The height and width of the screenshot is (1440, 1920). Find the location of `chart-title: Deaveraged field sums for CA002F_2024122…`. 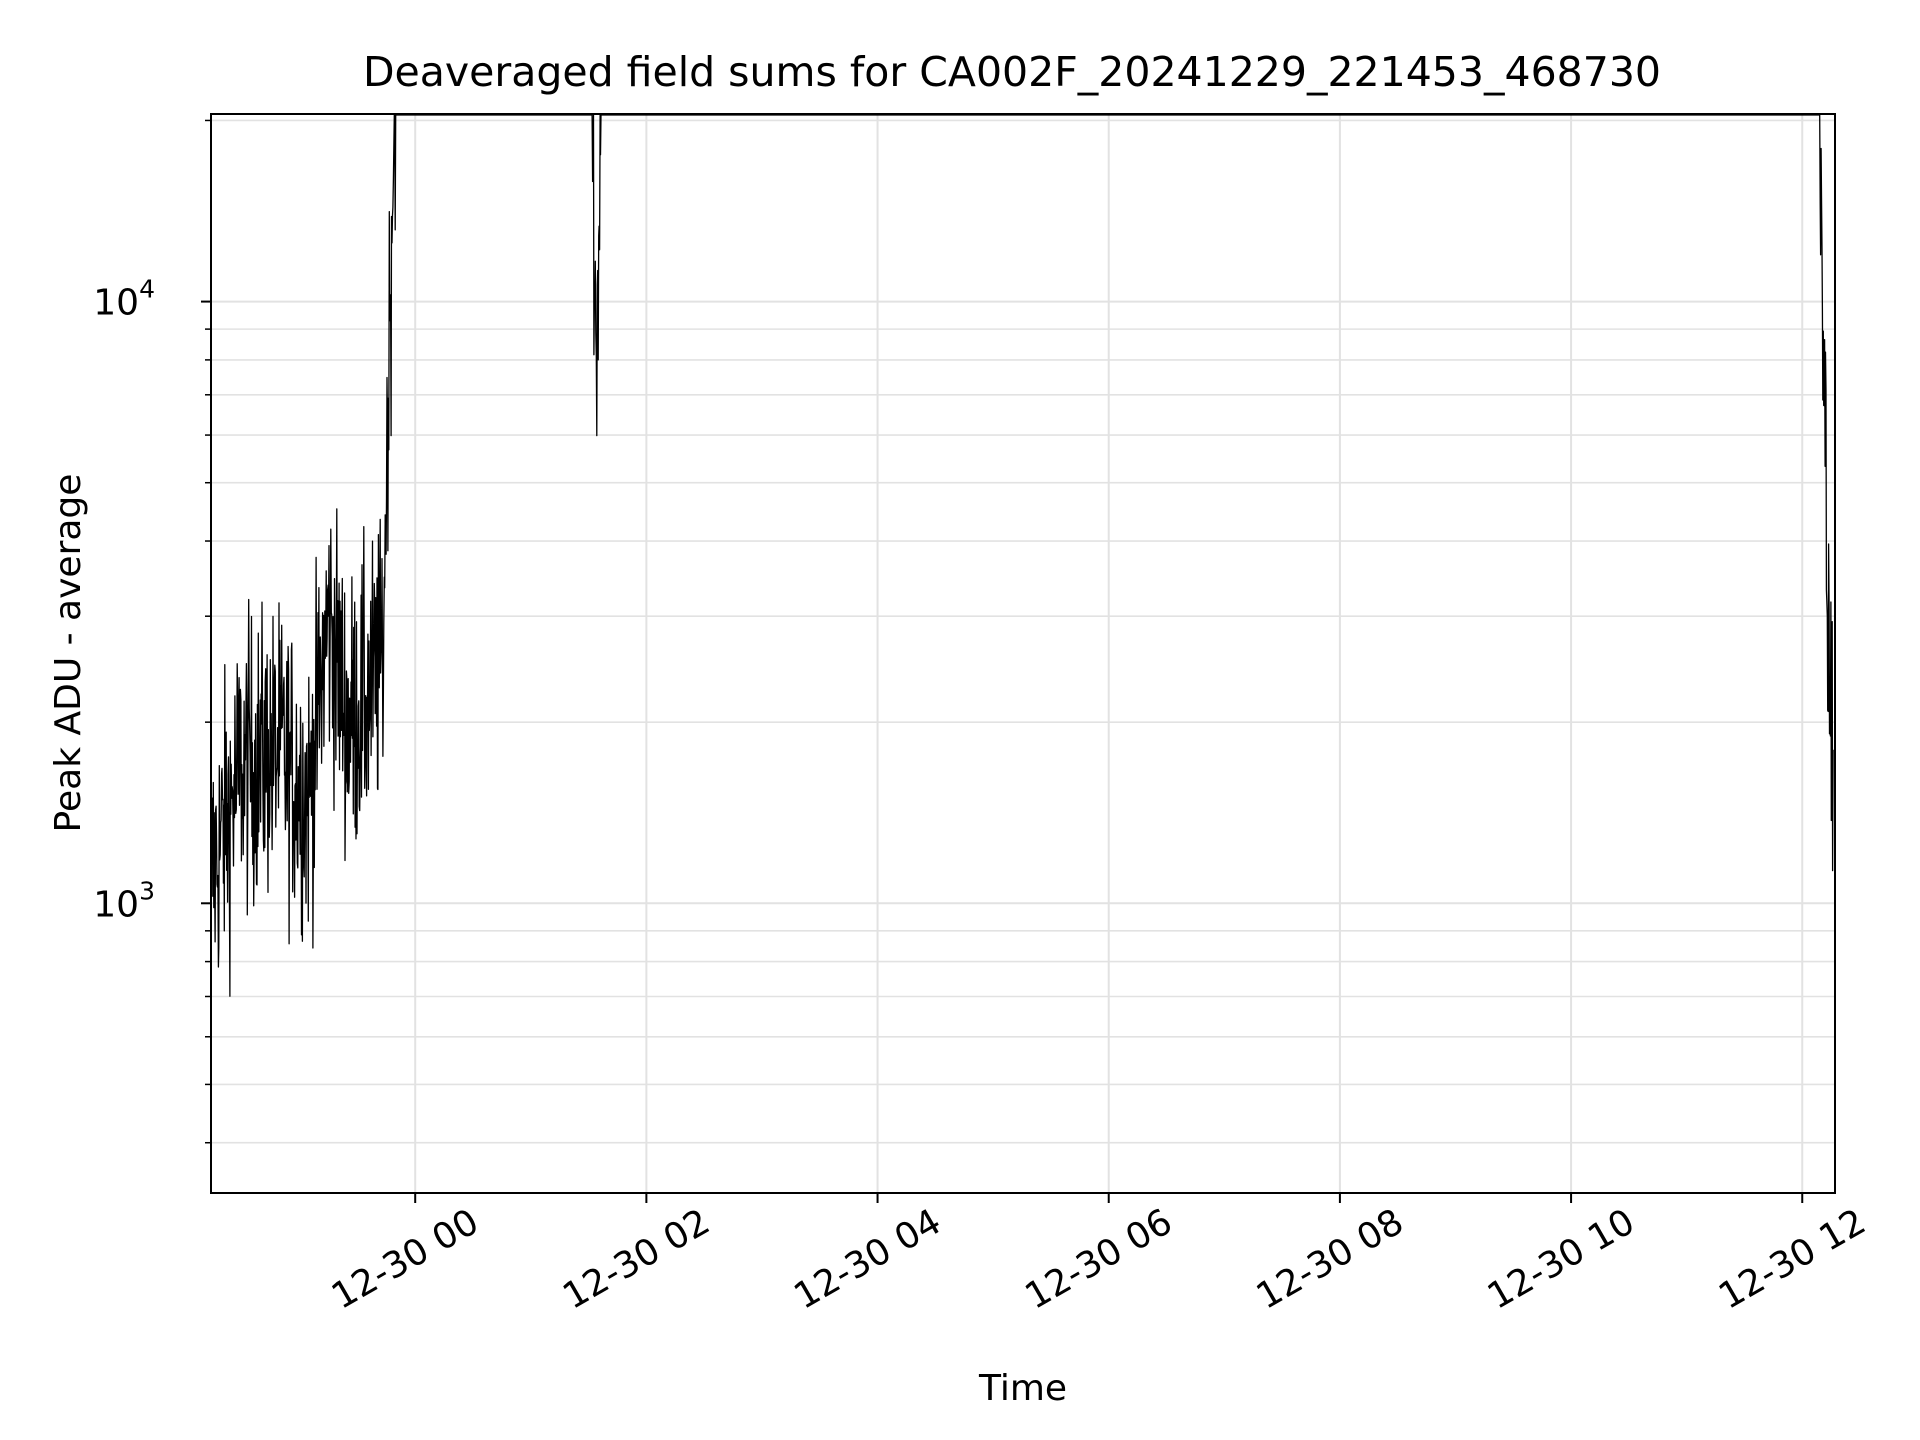

chart-title: Deaveraged field sums for CA002F_2024122… is located at coordinates (1012, 72).